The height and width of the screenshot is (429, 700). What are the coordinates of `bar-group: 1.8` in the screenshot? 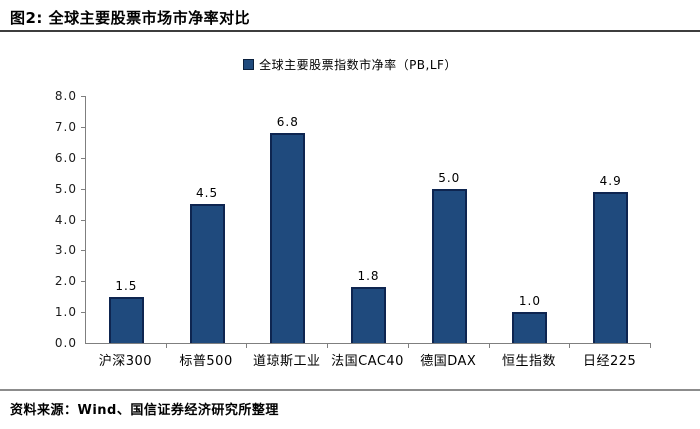 It's located at (368, 219).